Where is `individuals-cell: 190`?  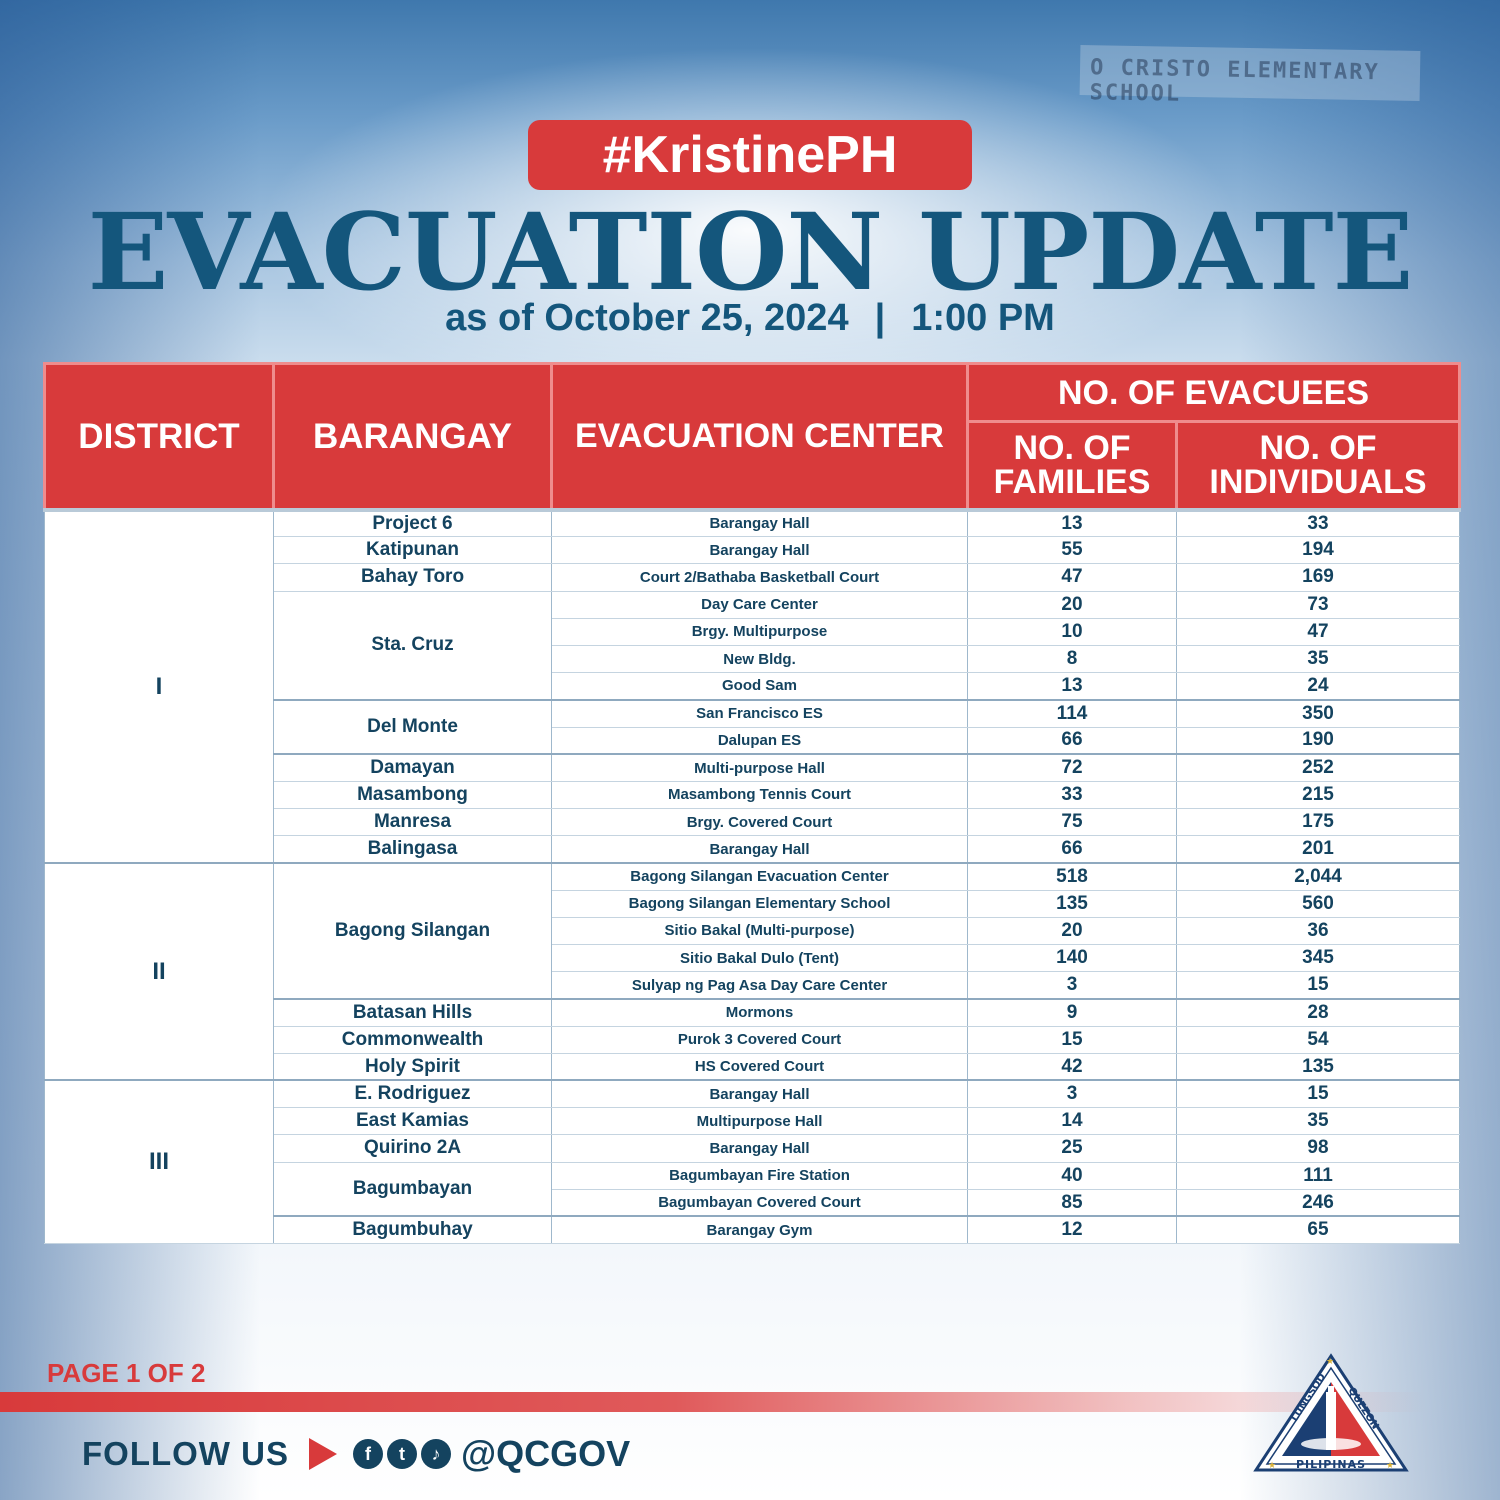
individuals-cell: 190 is located at coordinates (1318, 741).